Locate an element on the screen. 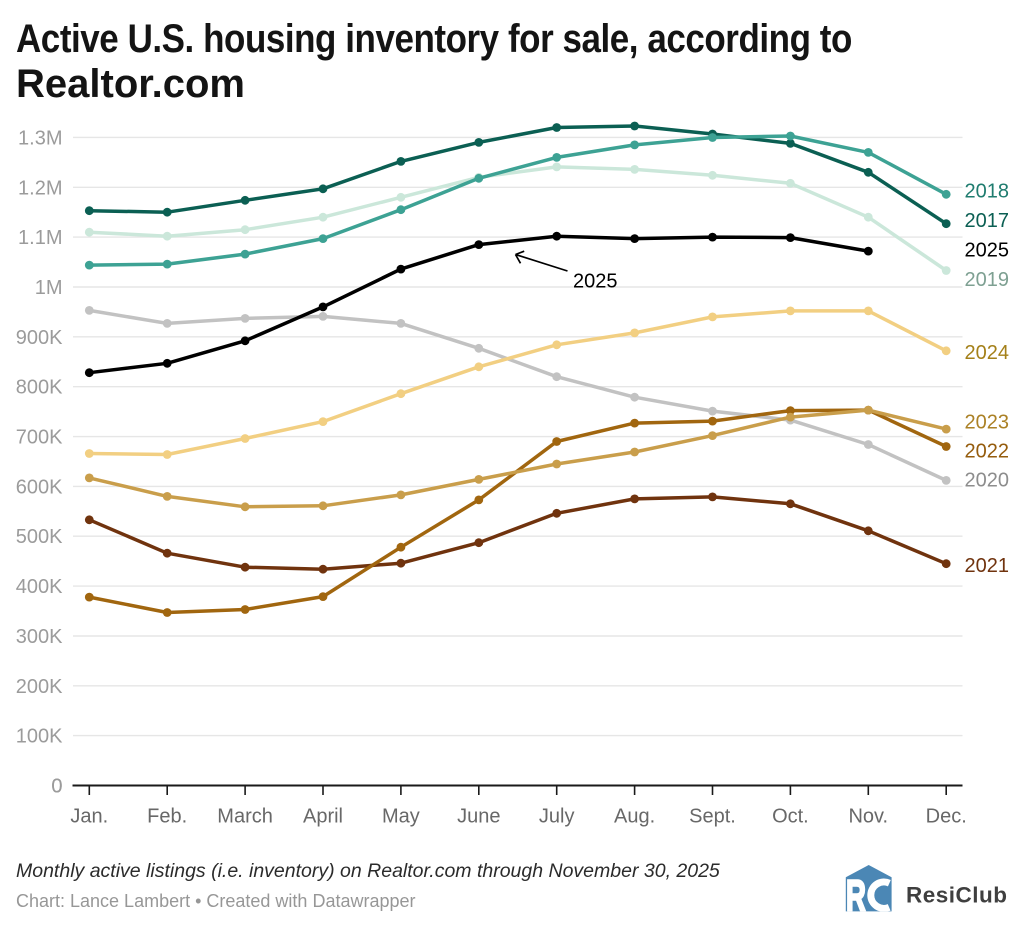  svg-text: 2024 is located at coordinates (987, 353).